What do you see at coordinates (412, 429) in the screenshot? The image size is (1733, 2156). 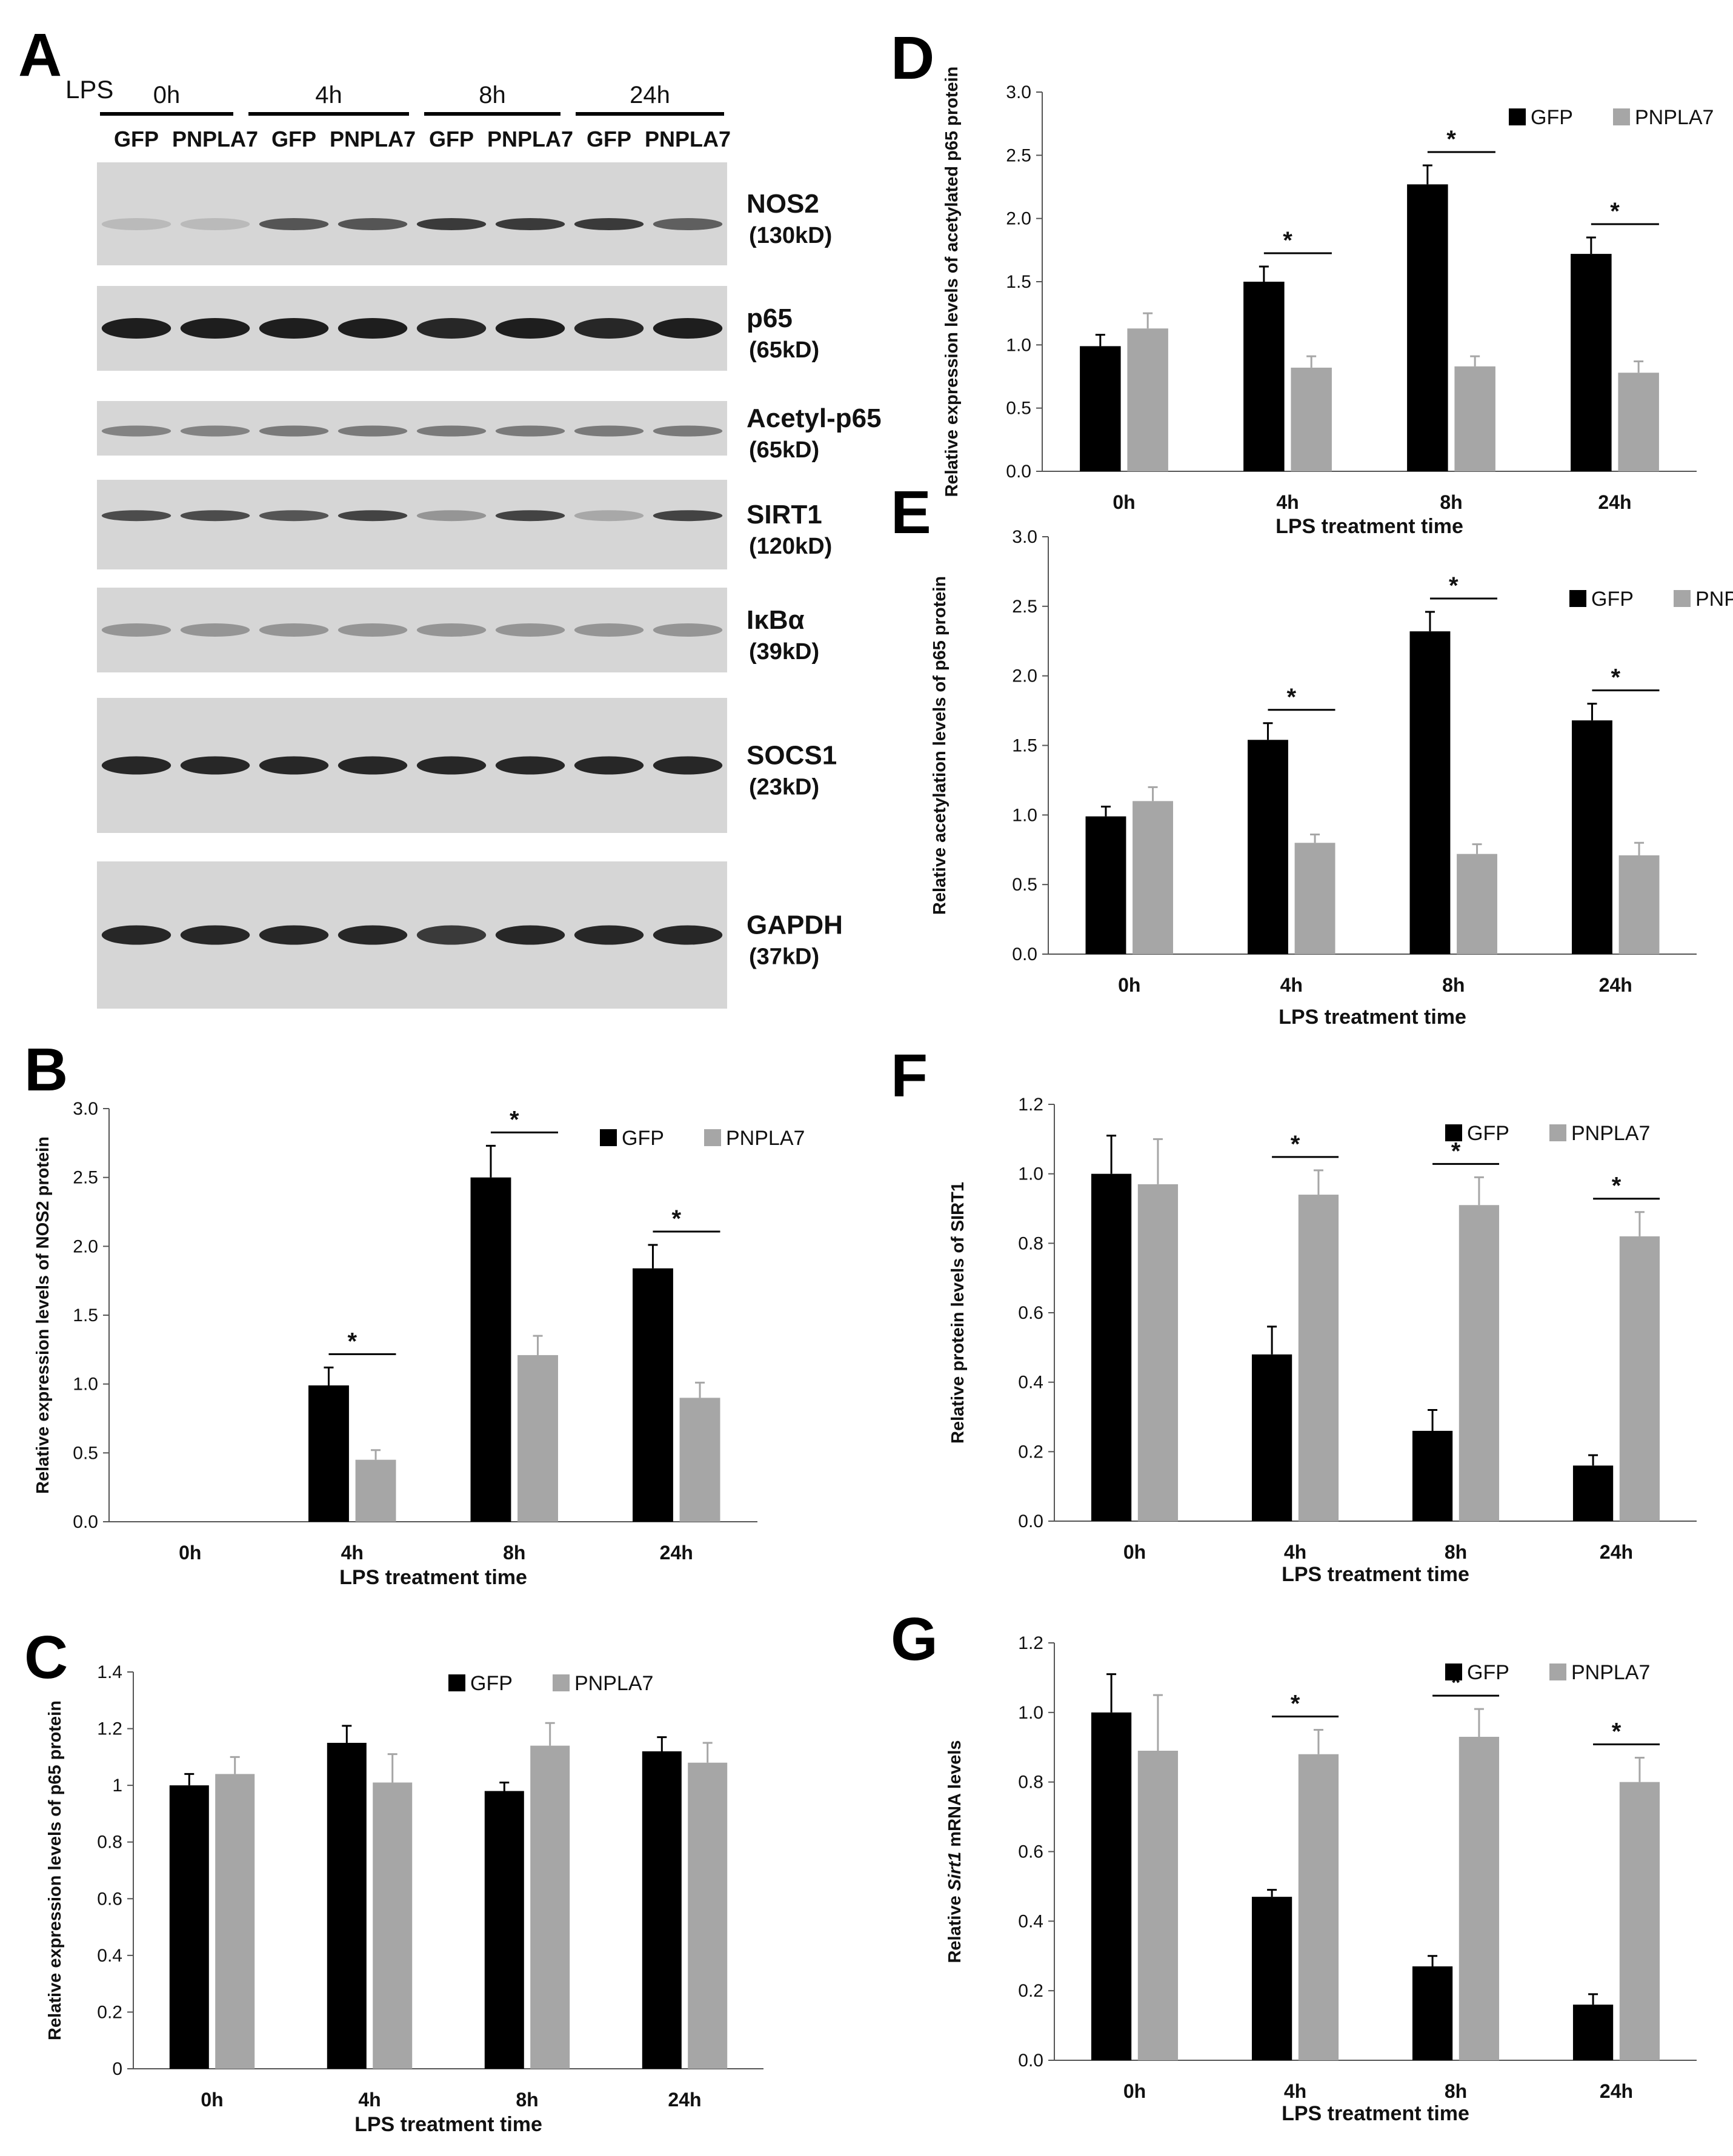 I see `blot-row-acetyl-p65` at bounding box center [412, 429].